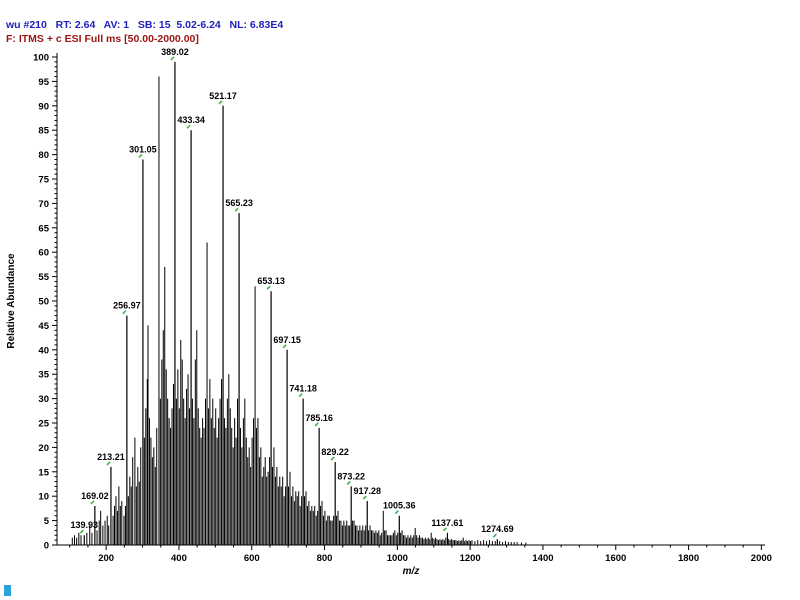 The image size is (800, 600). Describe the element at coordinates (351, 476) in the screenshot. I see `peak-label: 873.22` at that location.